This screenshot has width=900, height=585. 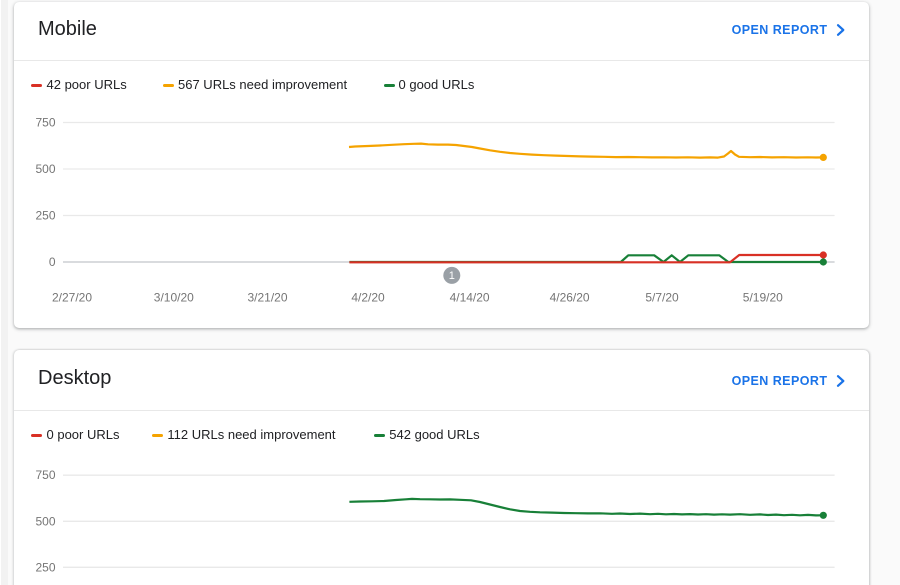 What do you see at coordinates (470, 298) in the screenshot?
I see `svg-text: 4/14/20` at bounding box center [470, 298].